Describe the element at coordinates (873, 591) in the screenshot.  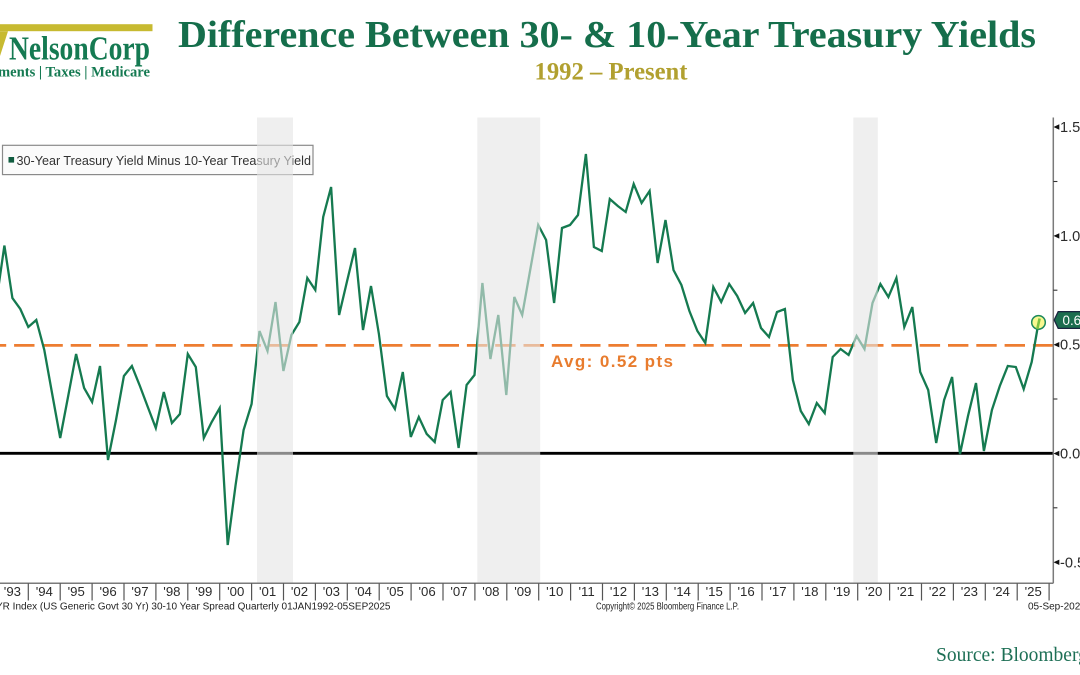
I see `svg-text: '20` at that location.